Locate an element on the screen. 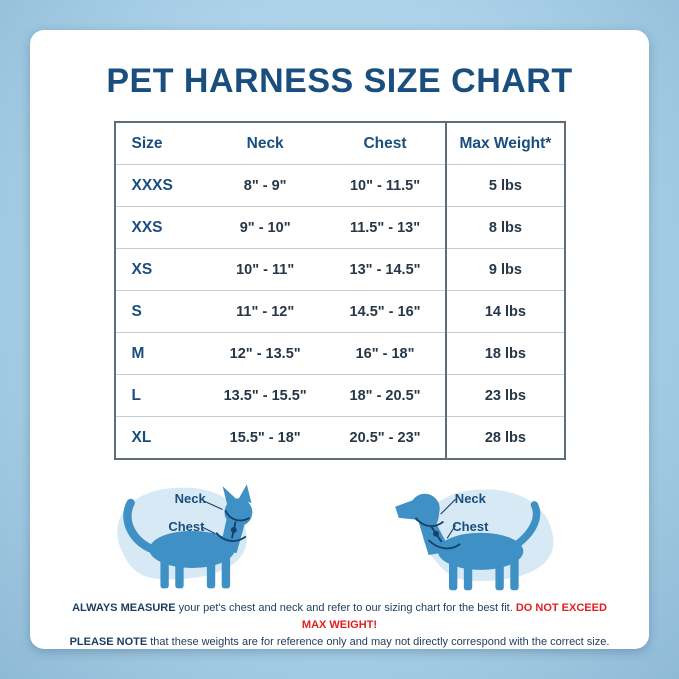 This screenshot has width=679, height=679. cell-neck: 12" - 13.5" is located at coordinates (265, 353).